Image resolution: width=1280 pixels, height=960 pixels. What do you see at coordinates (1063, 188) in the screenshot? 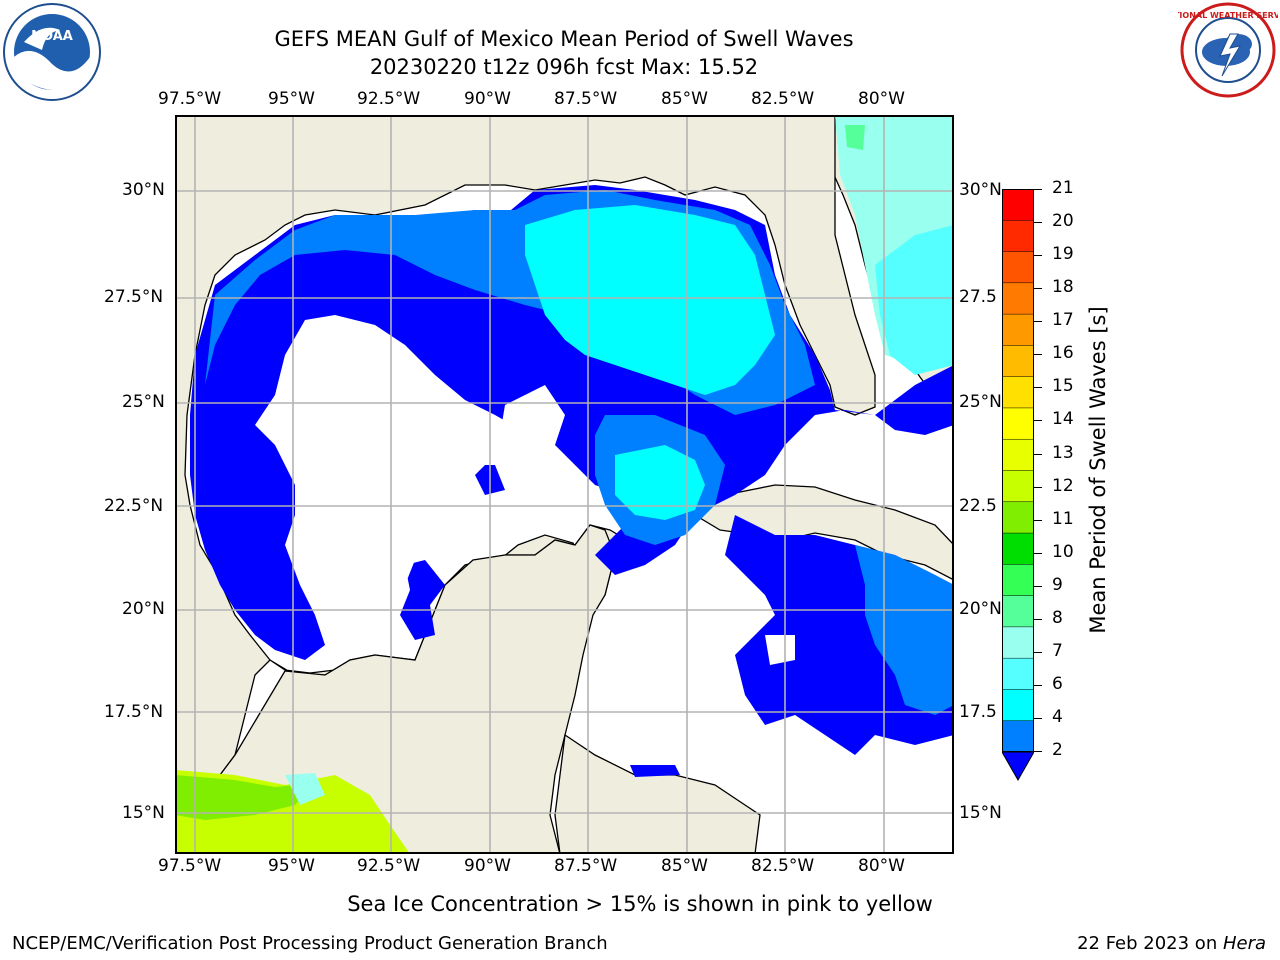
I see `colorbar-tick-label: 21` at bounding box center [1063, 188].